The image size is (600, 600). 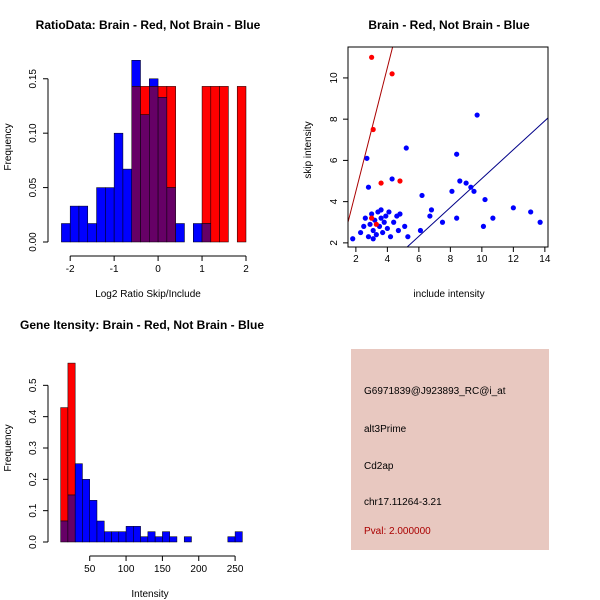 I want to click on ratio-histogram-y-tick-label: 0.10, so click(x=33, y=133).